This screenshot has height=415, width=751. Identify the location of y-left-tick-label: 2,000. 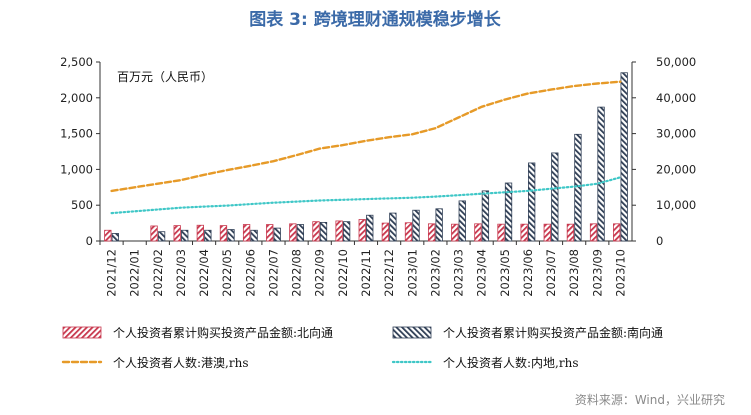
(76, 98).